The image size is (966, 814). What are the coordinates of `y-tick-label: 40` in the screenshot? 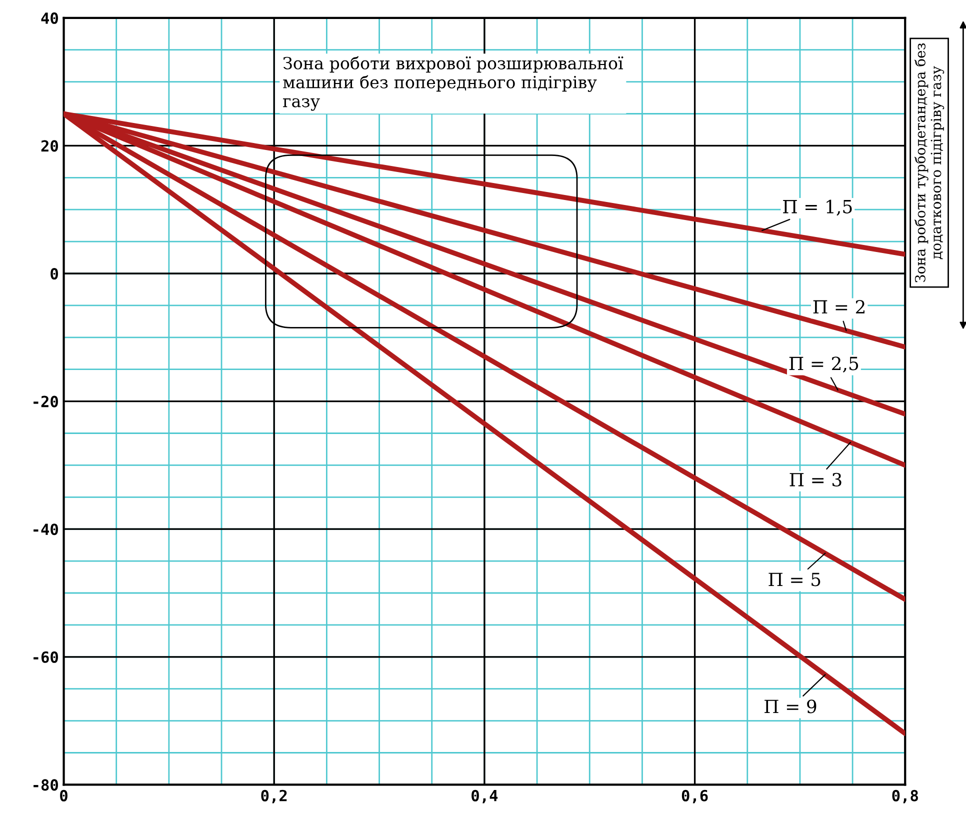 It's located at (49, 18).